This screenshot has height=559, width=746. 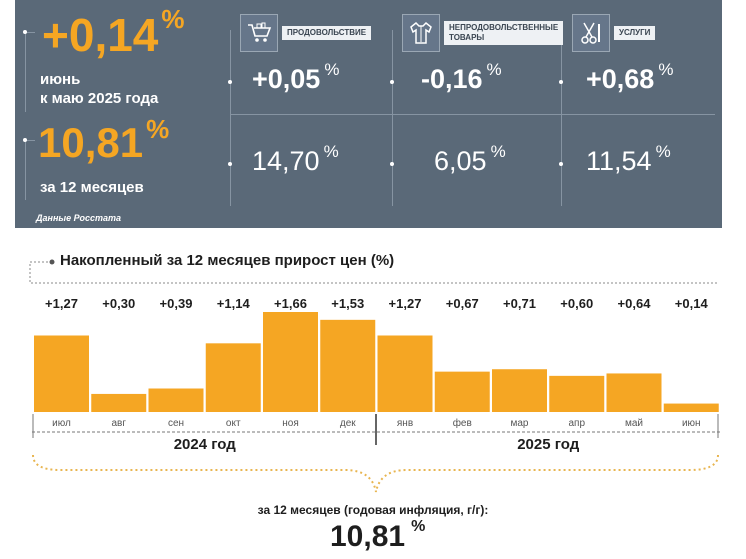 I want to click on data-label-июн: +0,14, so click(x=692, y=303).